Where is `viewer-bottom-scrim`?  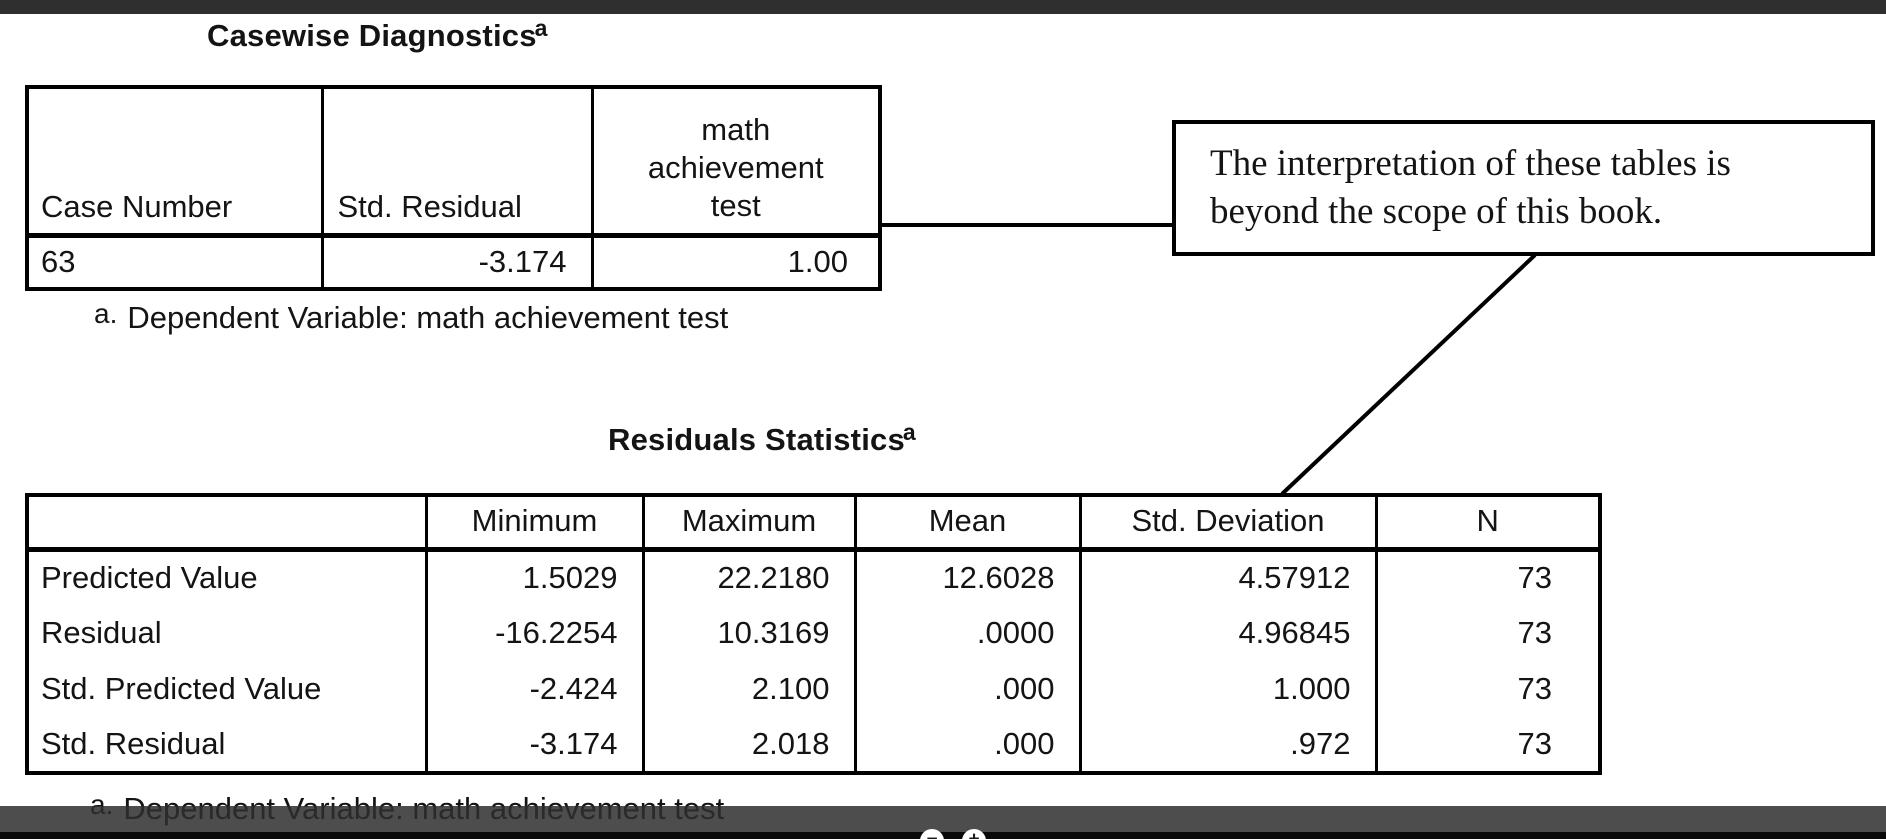 viewer-bottom-scrim is located at coordinates (943, 819).